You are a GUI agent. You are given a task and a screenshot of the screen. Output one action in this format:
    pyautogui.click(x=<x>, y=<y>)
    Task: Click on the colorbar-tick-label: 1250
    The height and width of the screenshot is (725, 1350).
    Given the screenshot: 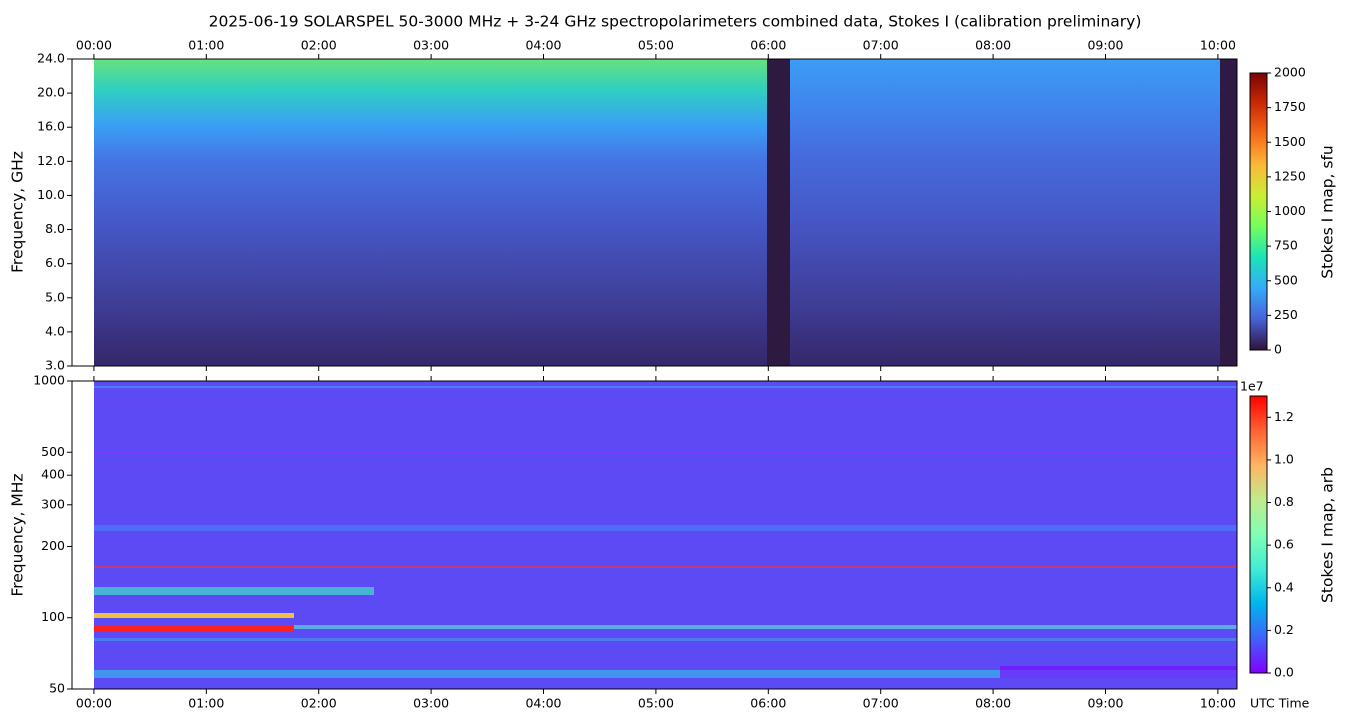 What is the action you would take?
    pyautogui.click(x=1290, y=175)
    